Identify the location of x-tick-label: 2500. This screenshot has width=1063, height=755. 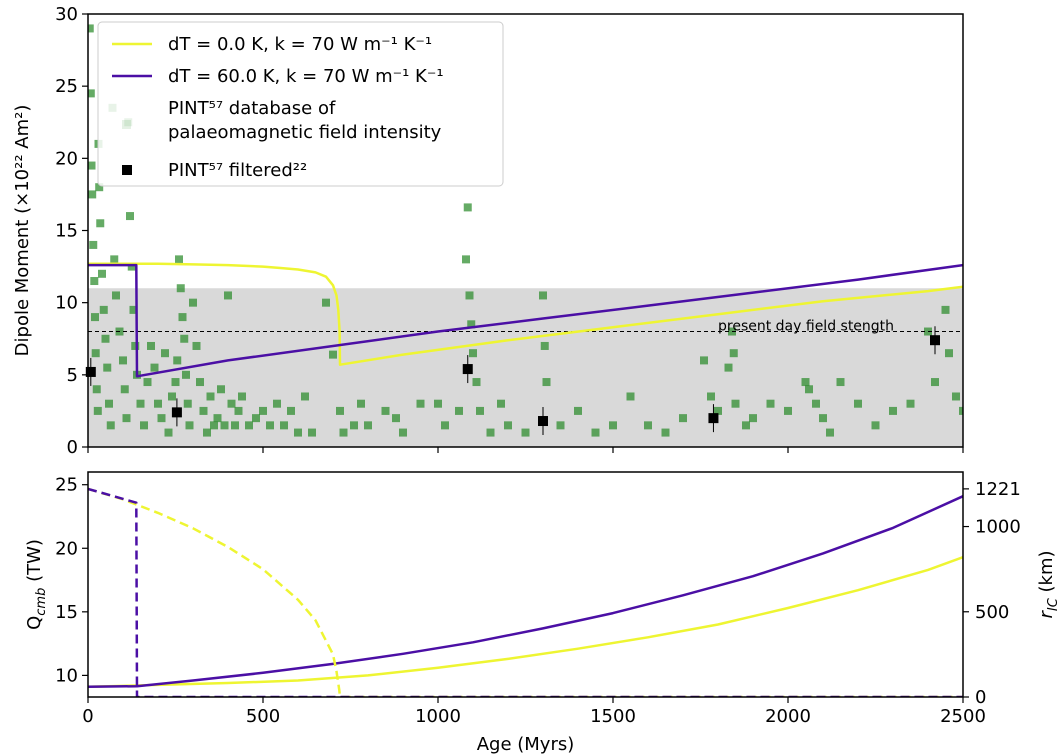
(963, 716).